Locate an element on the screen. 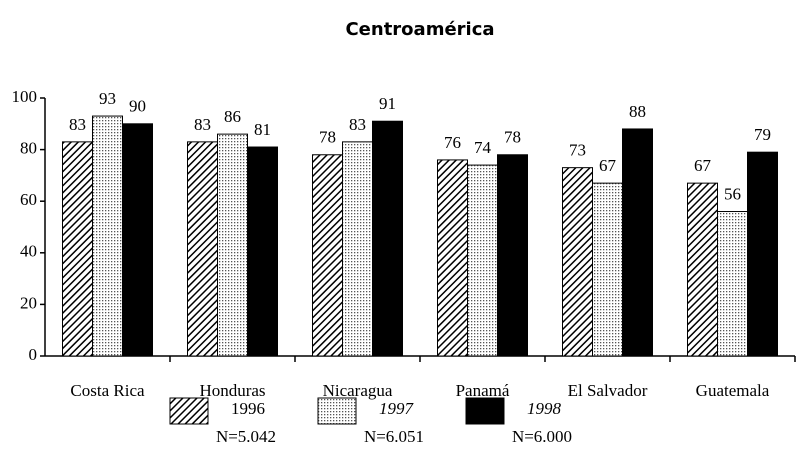 This screenshot has width=803, height=471. legend-label: 1996 is located at coordinates (248, 408).